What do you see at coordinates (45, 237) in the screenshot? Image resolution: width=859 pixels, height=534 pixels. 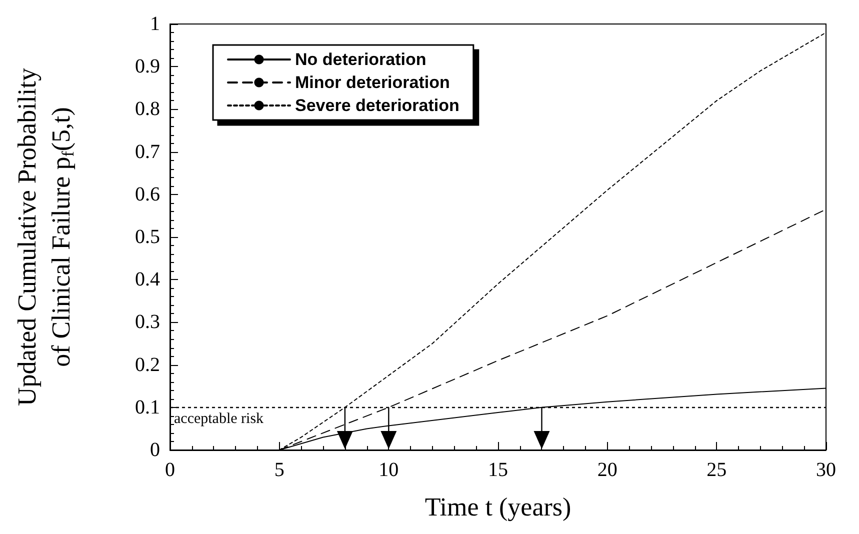 I see `y-axis-title: Updated Cumulative Probability of Clinical Failure pf(5,t)` at bounding box center [45, 237].